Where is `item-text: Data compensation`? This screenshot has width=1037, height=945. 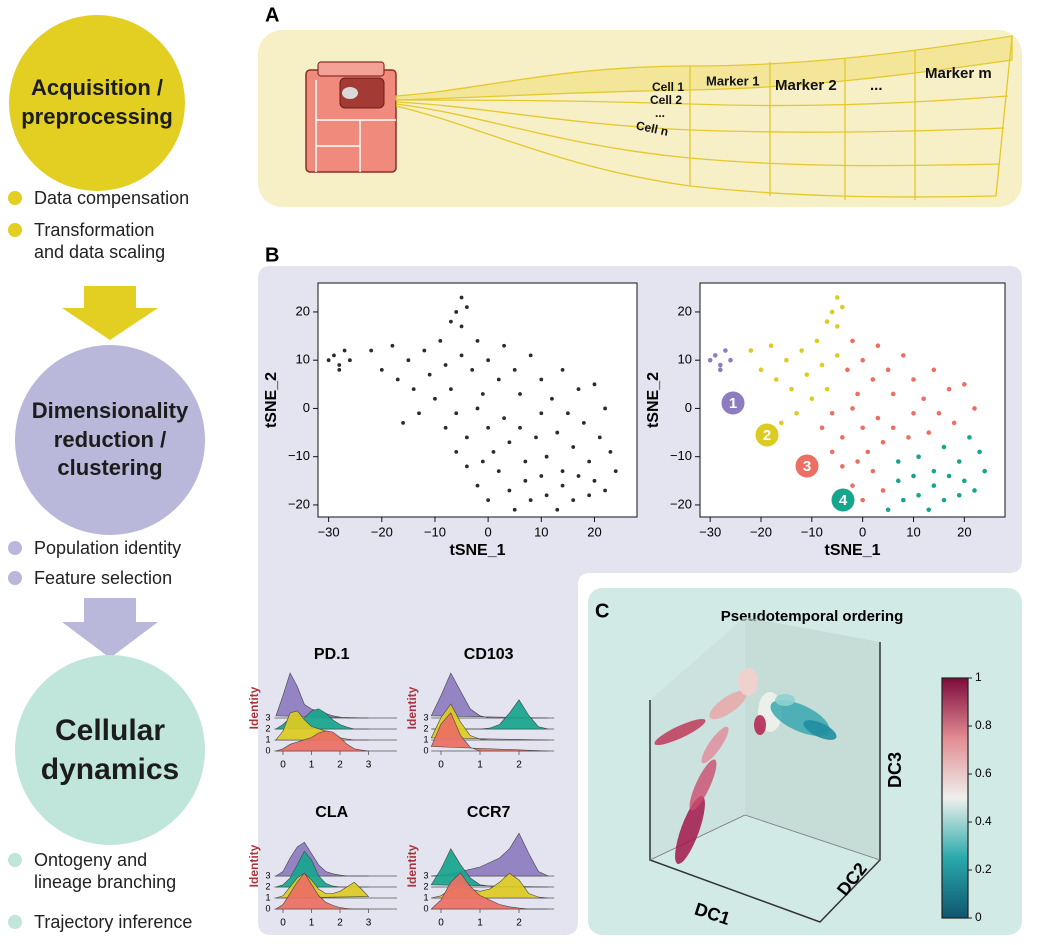
item-text: Data compensation is located at coordinates (112, 198).